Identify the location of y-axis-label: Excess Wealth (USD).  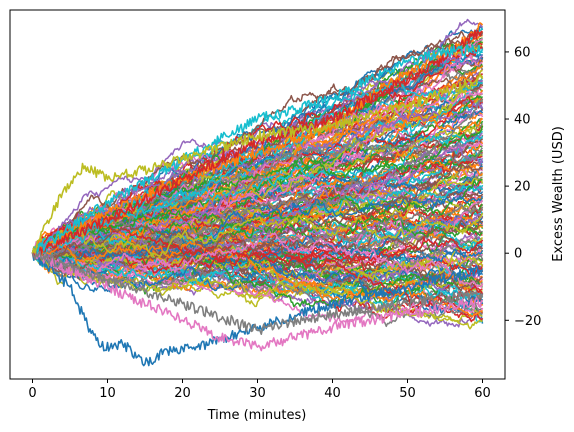
(558, 194).